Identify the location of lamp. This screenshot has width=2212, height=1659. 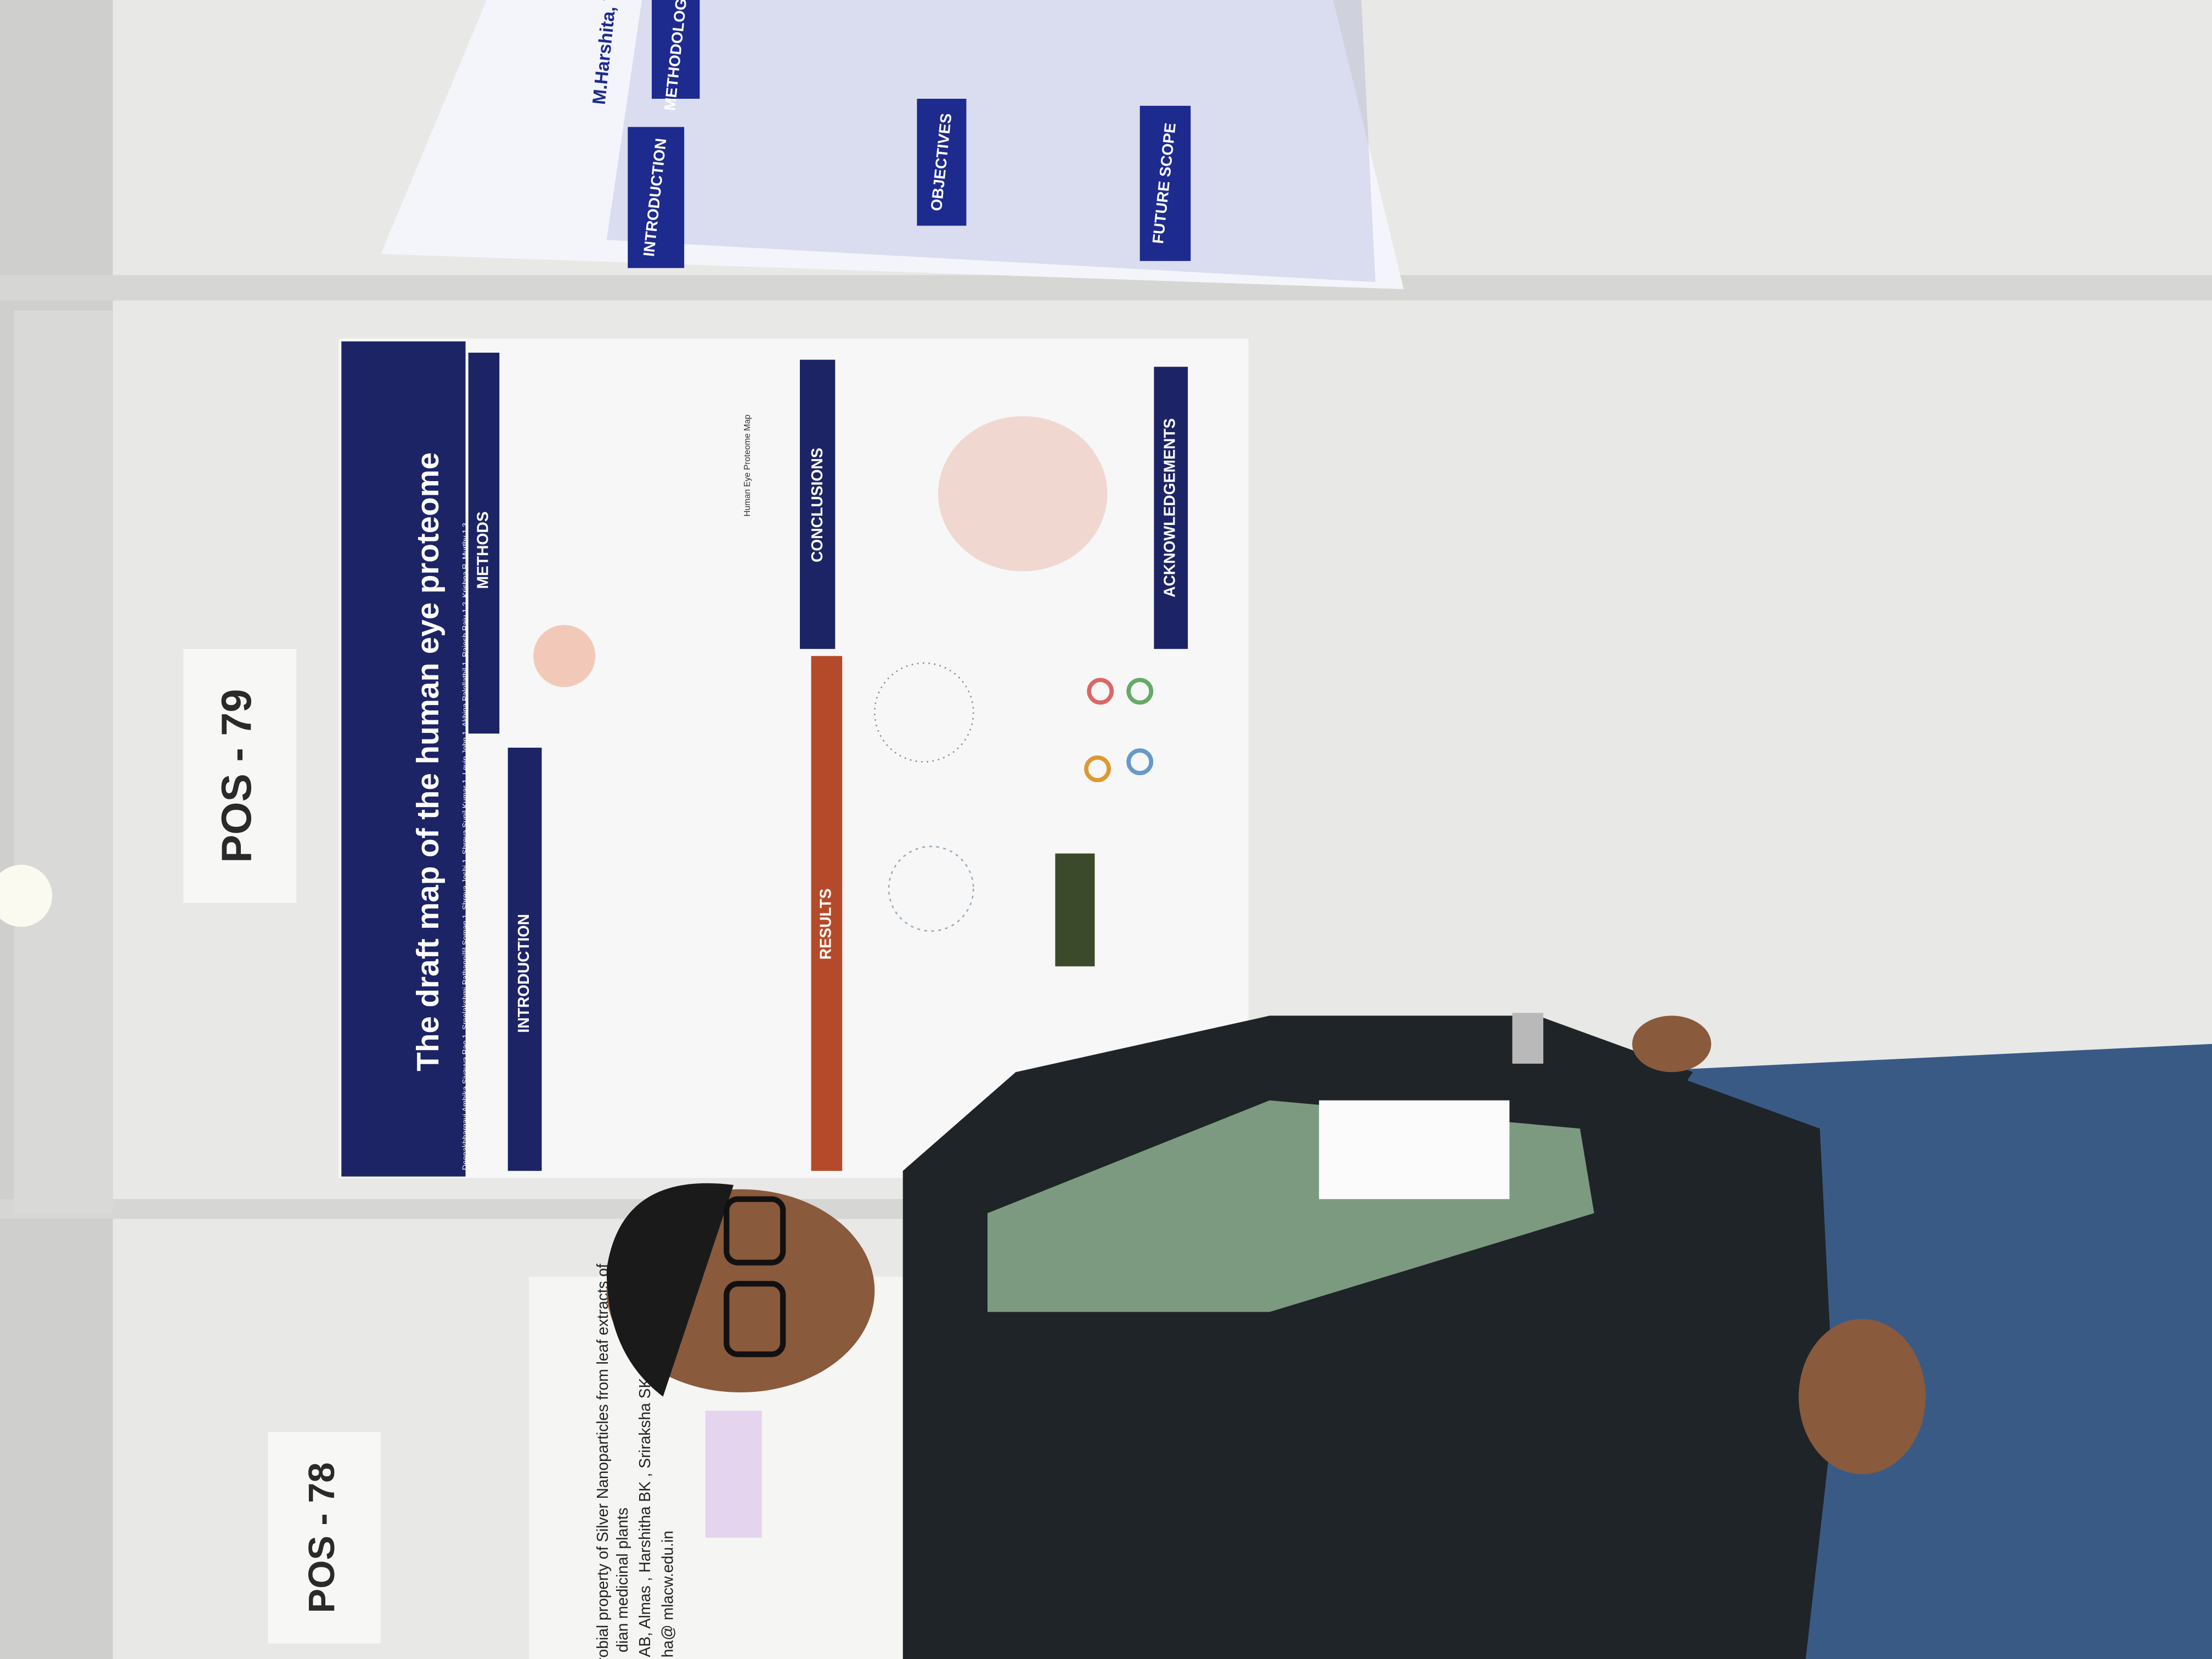
(27, 896).